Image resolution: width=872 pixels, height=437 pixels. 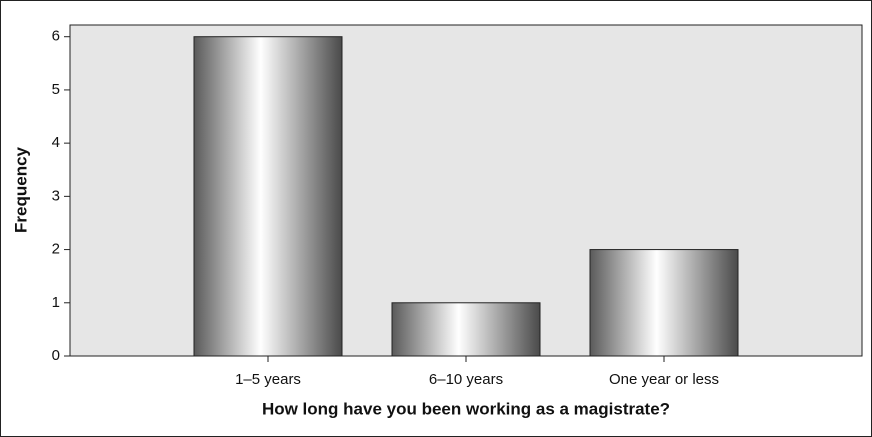 What do you see at coordinates (466, 379) in the screenshot?
I see `x-tick-label: 6–10 years` at bounding box center [466, 379].